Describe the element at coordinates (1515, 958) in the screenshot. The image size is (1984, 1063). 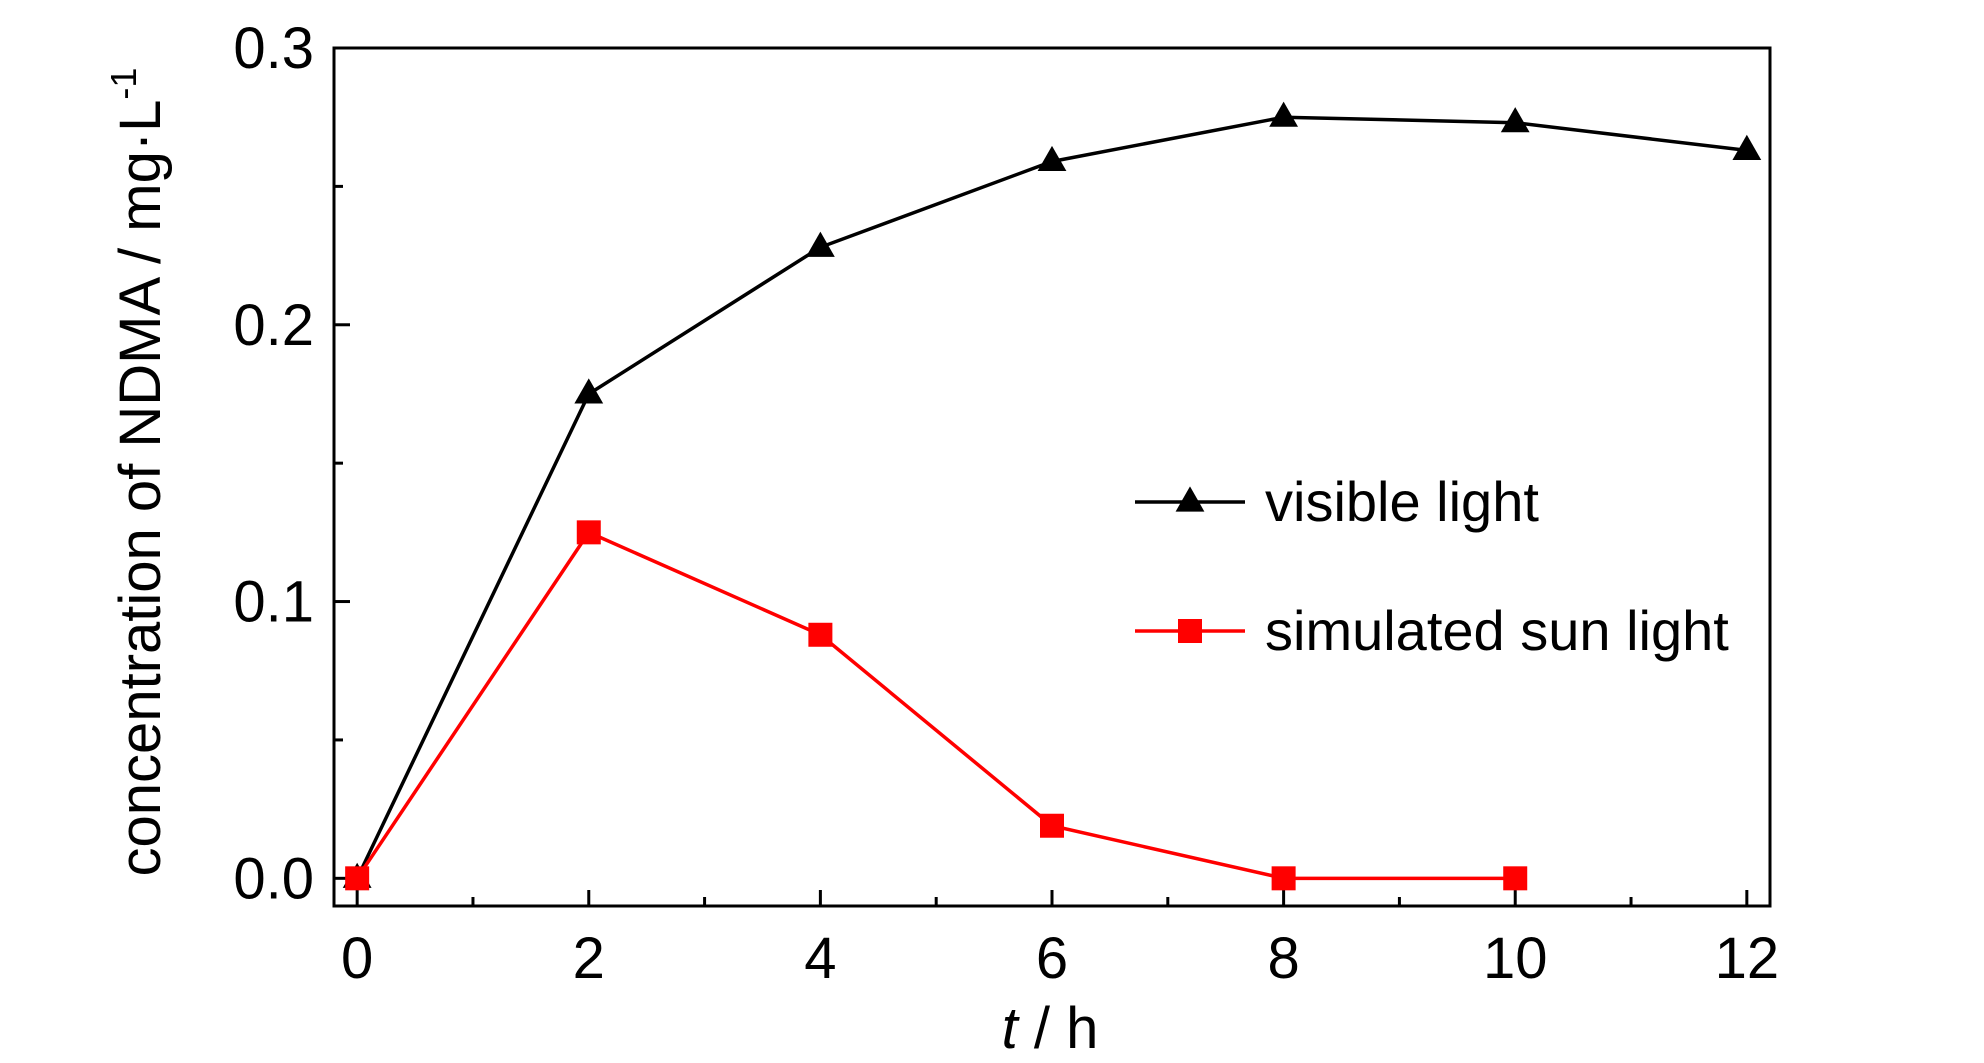
I see `x-tick-label-10: 10` at that location.